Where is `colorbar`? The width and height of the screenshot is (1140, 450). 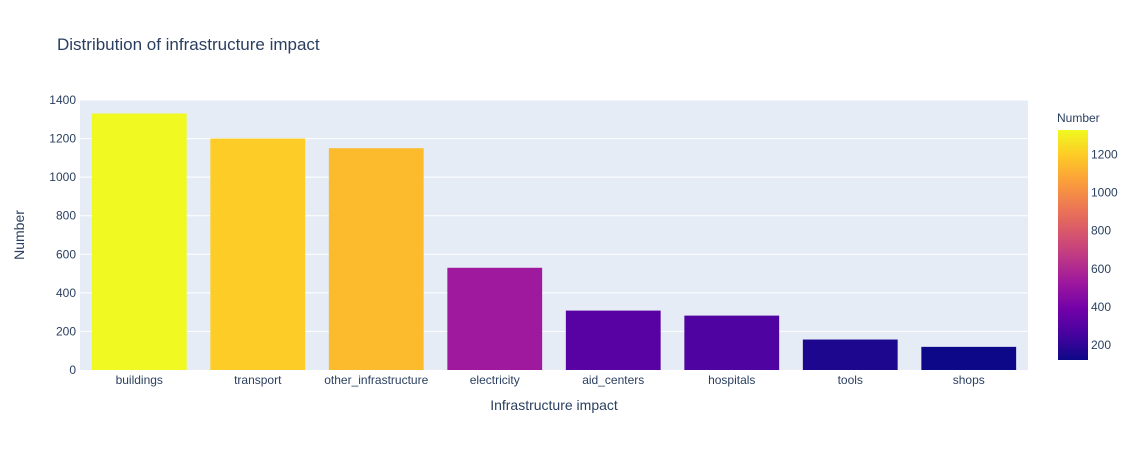
colorbar is located at coordinates (1073, 245).